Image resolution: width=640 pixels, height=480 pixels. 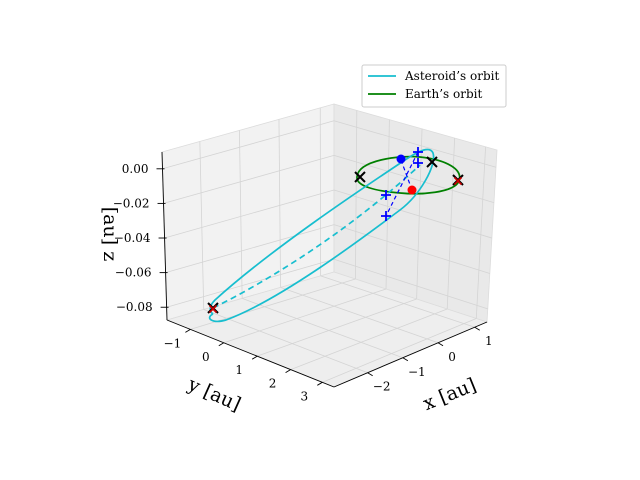 I want to click on z-axis-line, so click(x=164, y=236).